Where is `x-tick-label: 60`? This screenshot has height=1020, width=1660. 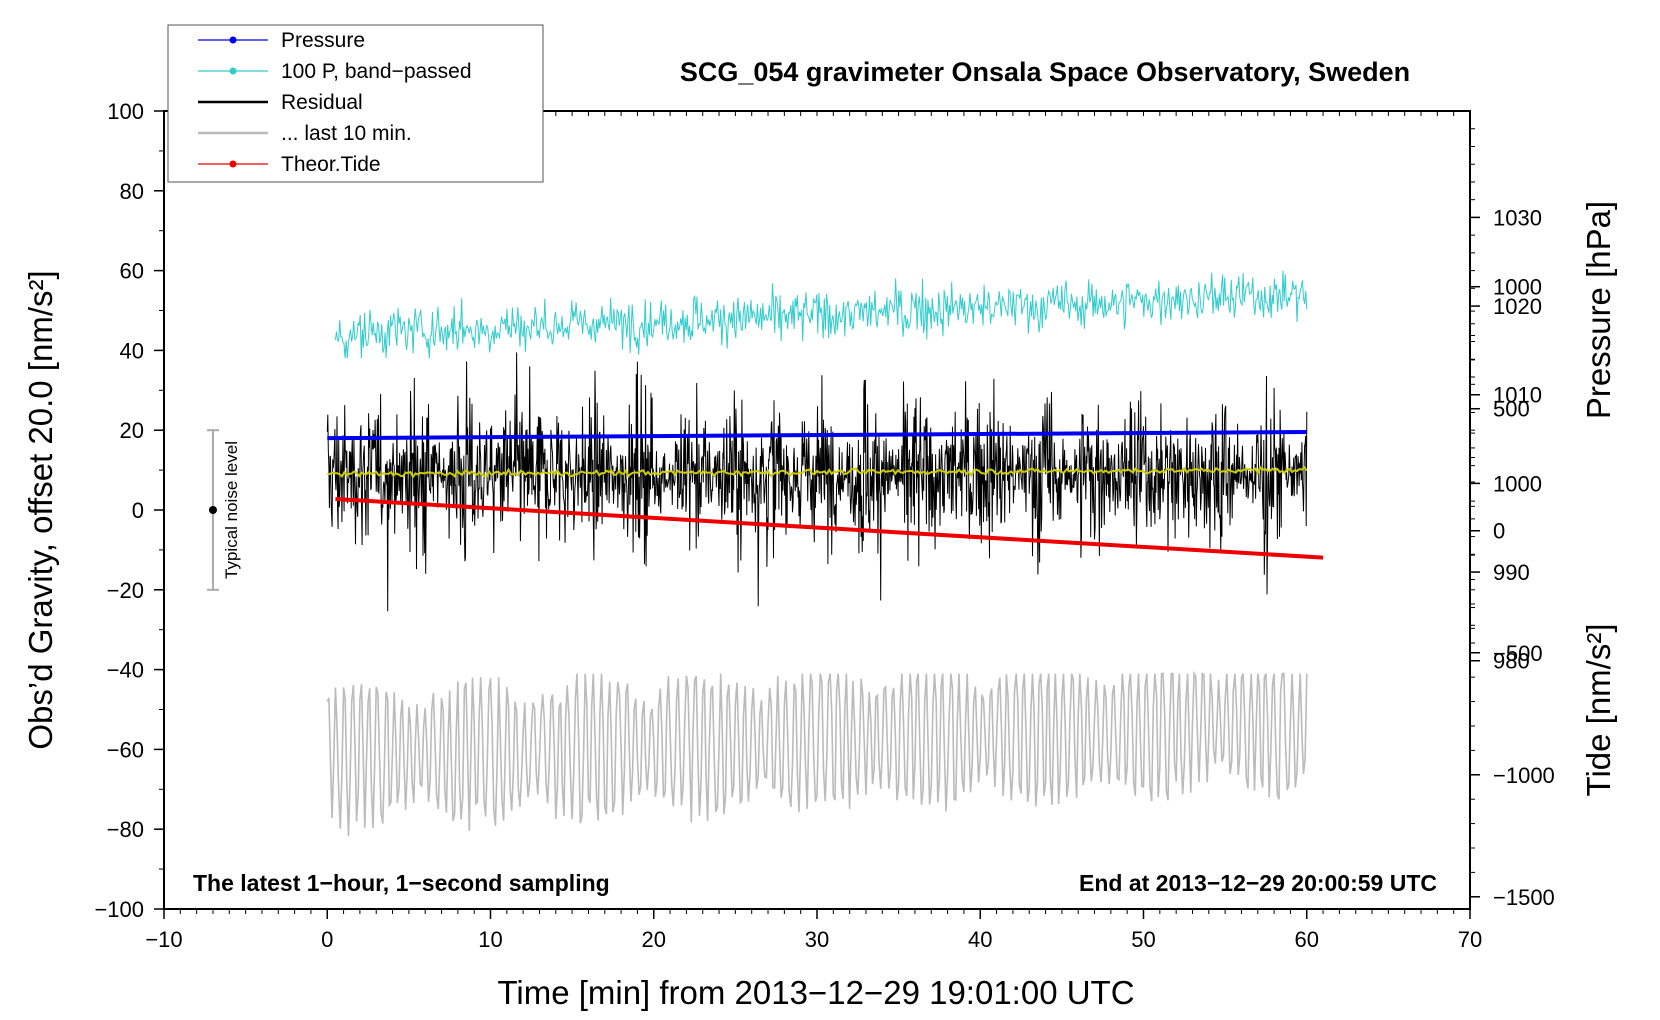 x-tick-label: 60 is located at coordinates (1307, 939).